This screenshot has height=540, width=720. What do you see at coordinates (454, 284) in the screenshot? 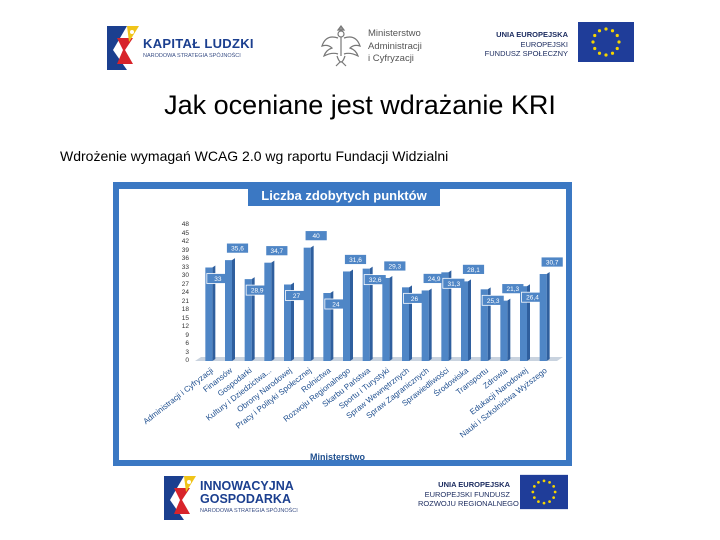
I see `data-label: 31,3` at bounding box center [454, 284].